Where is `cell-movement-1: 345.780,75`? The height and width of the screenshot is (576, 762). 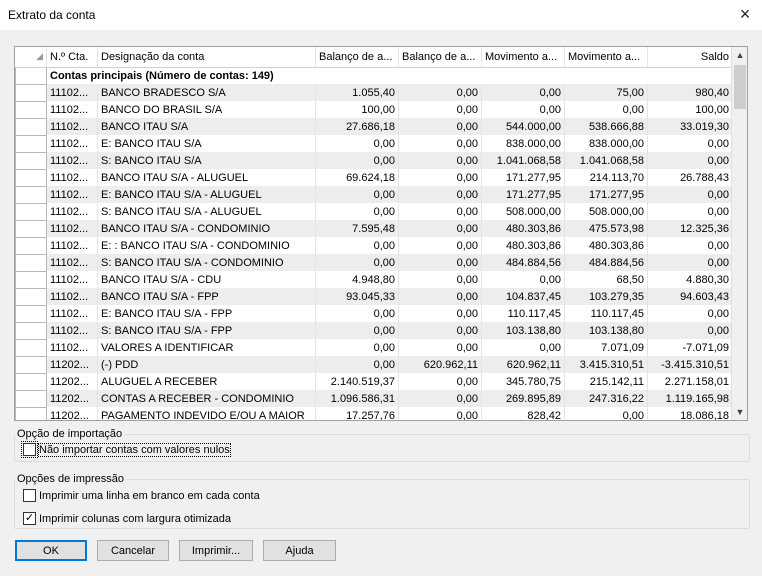
cell-movement-1: 345.780,75 is located at coordinates (523, 381).